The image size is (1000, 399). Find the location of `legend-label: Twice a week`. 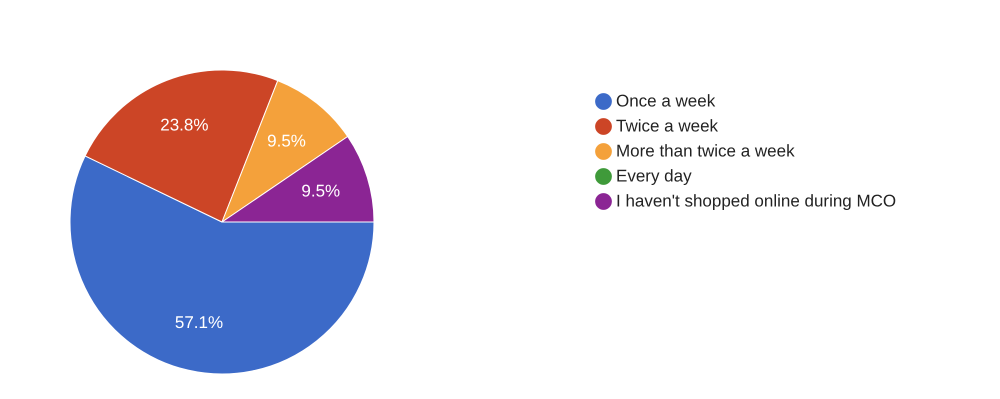

legend-label: Twice a week is located at coordinates (667, 126).